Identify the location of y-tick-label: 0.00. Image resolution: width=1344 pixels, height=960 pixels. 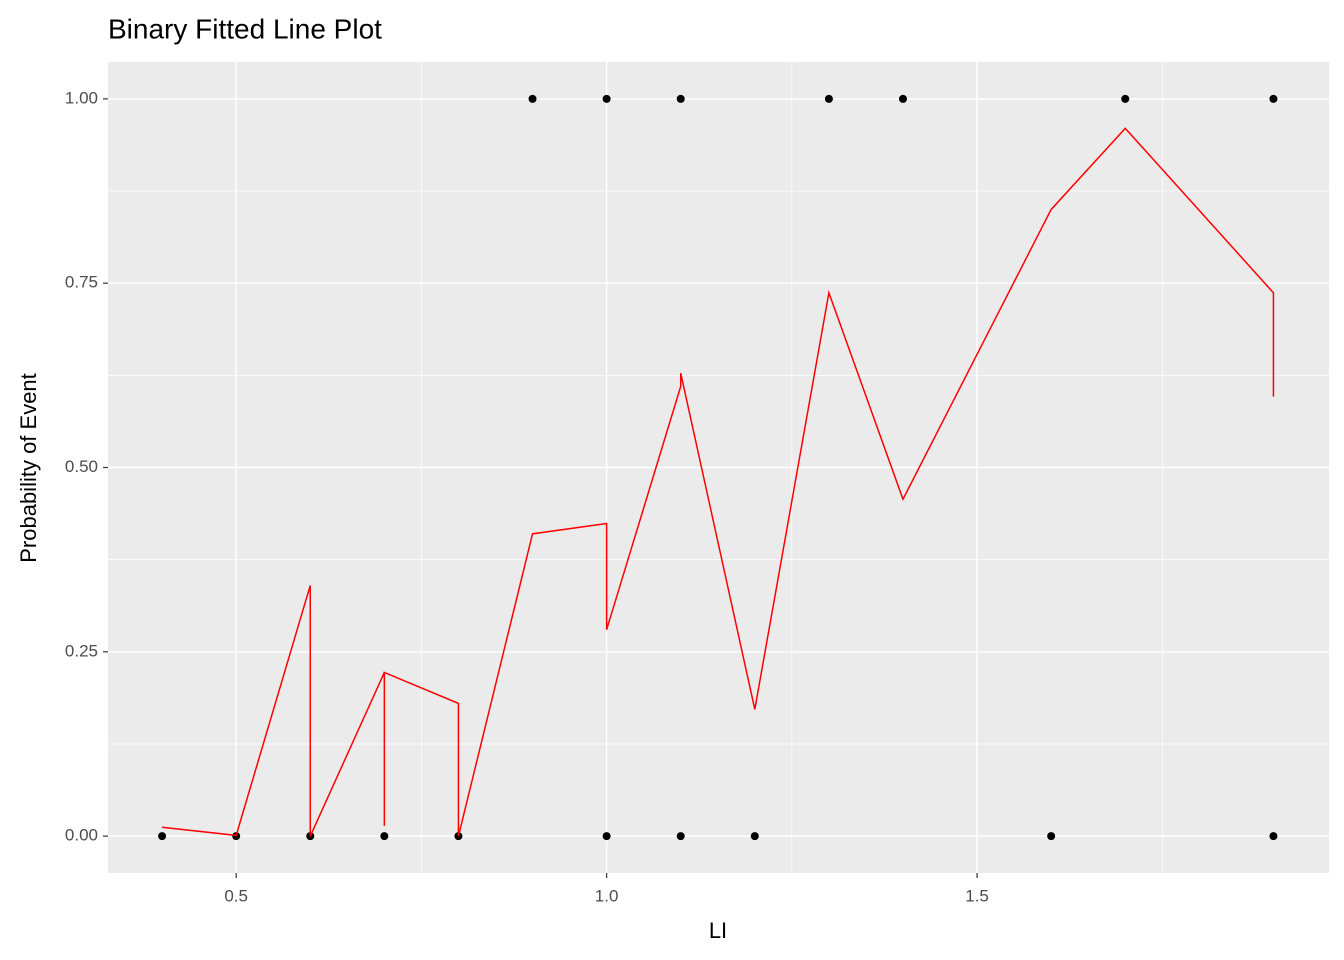
(81, 835).